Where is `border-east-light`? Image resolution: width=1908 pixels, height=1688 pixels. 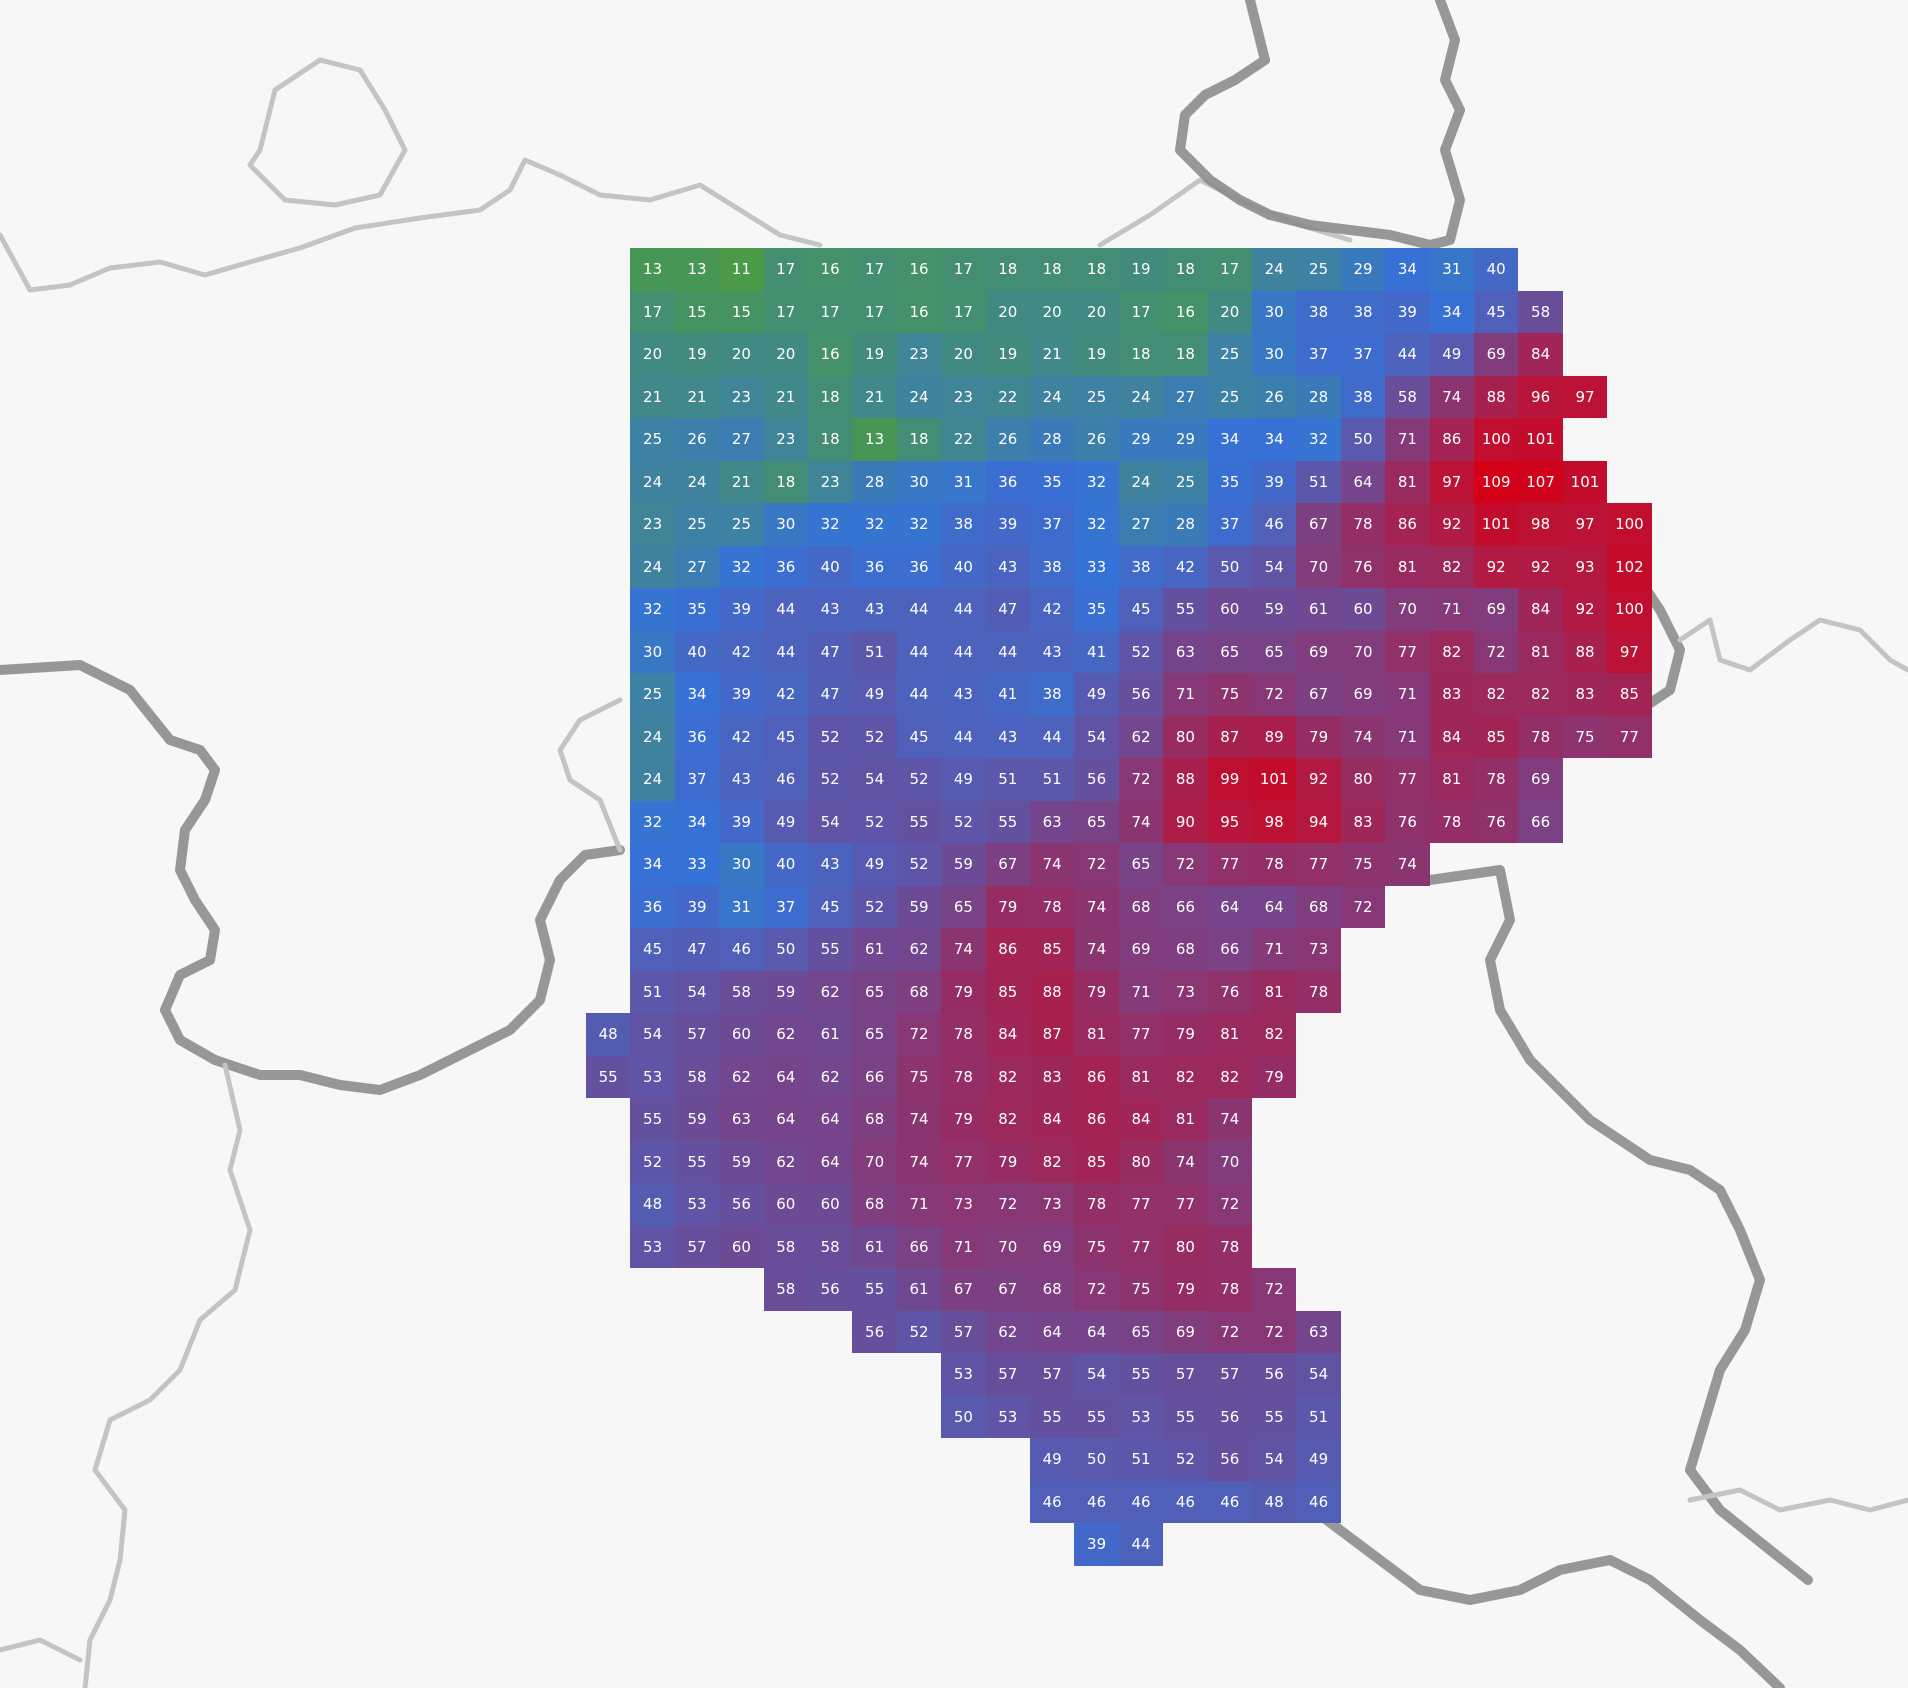
border-east-light is located at coordinates (1792, 645).